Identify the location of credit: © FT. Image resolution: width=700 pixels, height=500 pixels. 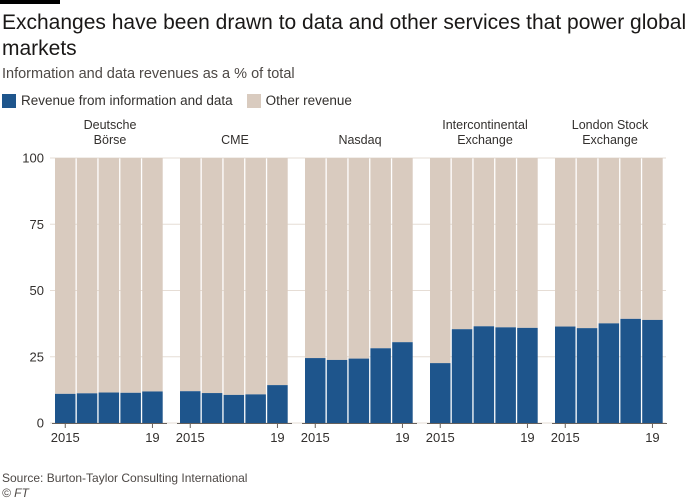
(15, 493).